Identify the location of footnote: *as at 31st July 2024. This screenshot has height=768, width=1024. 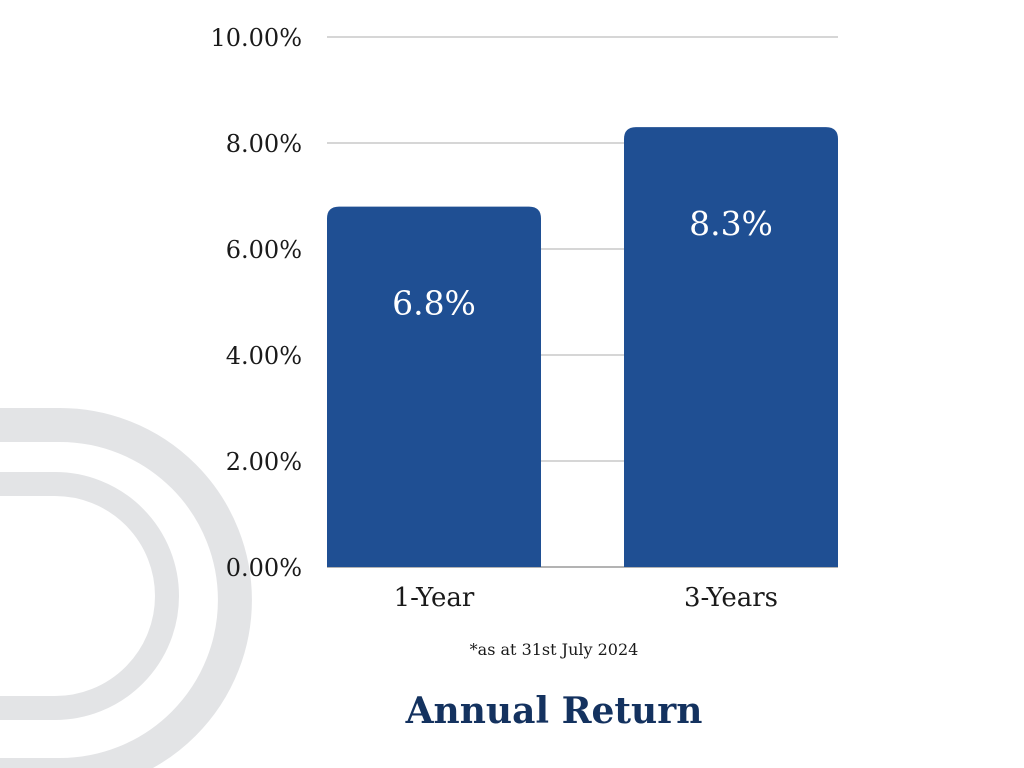
(554, 649).